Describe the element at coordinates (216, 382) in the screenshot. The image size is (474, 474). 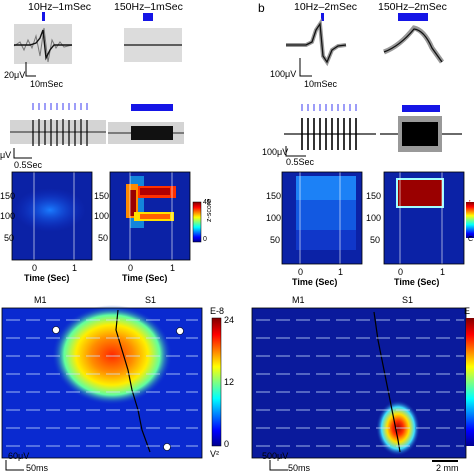
I see `map-colorbar-a` at that location.